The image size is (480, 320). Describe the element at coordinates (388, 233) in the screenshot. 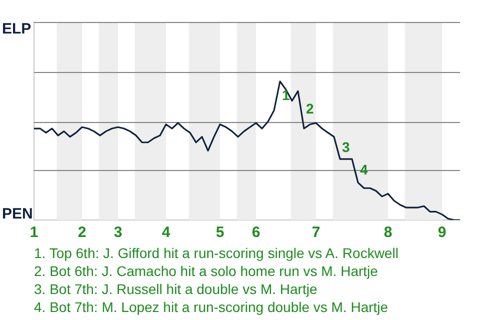

I see `x-tick-label: 8` at that location.